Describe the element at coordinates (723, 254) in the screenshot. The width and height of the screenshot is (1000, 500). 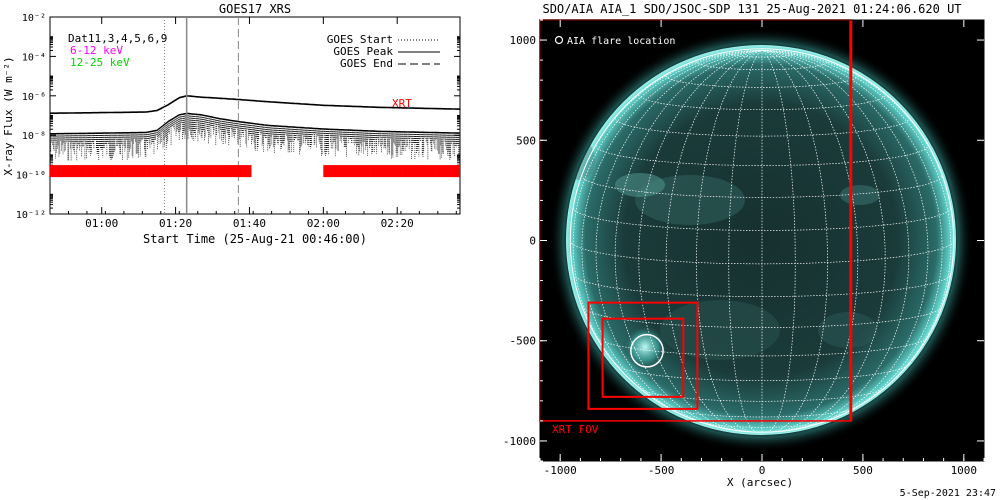
I see `sun-features` at that location.